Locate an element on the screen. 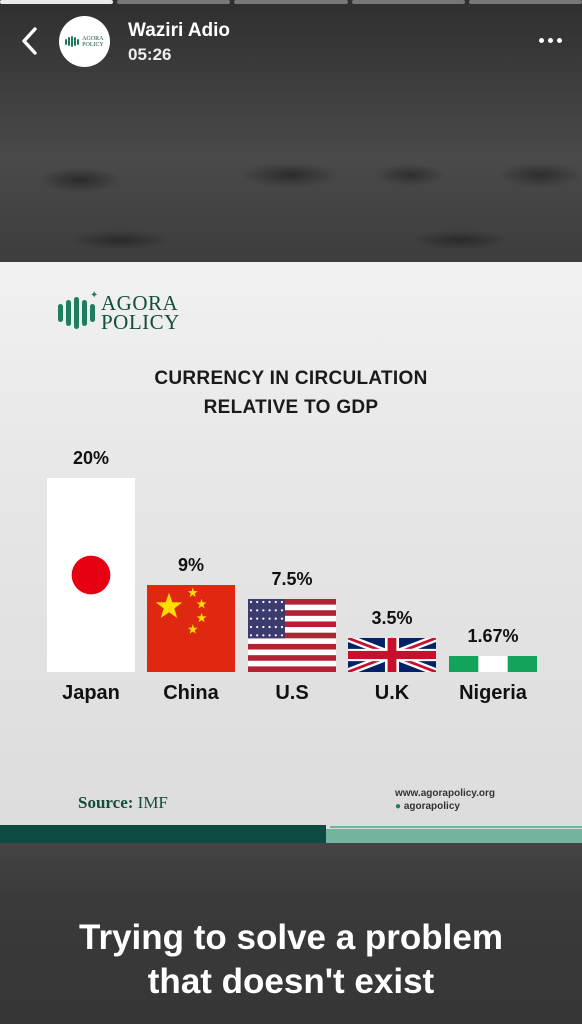 The width and height of the screenshot is (582, 1024). flag-nigeria-icon is located at coordinates (493, 664).